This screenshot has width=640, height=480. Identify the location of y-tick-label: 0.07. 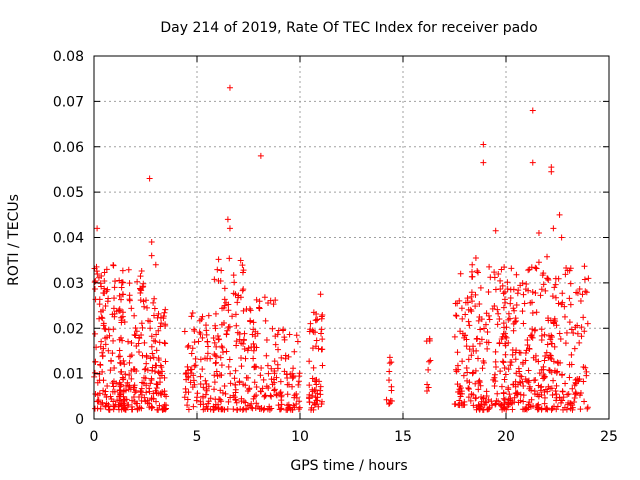
(68, 102).